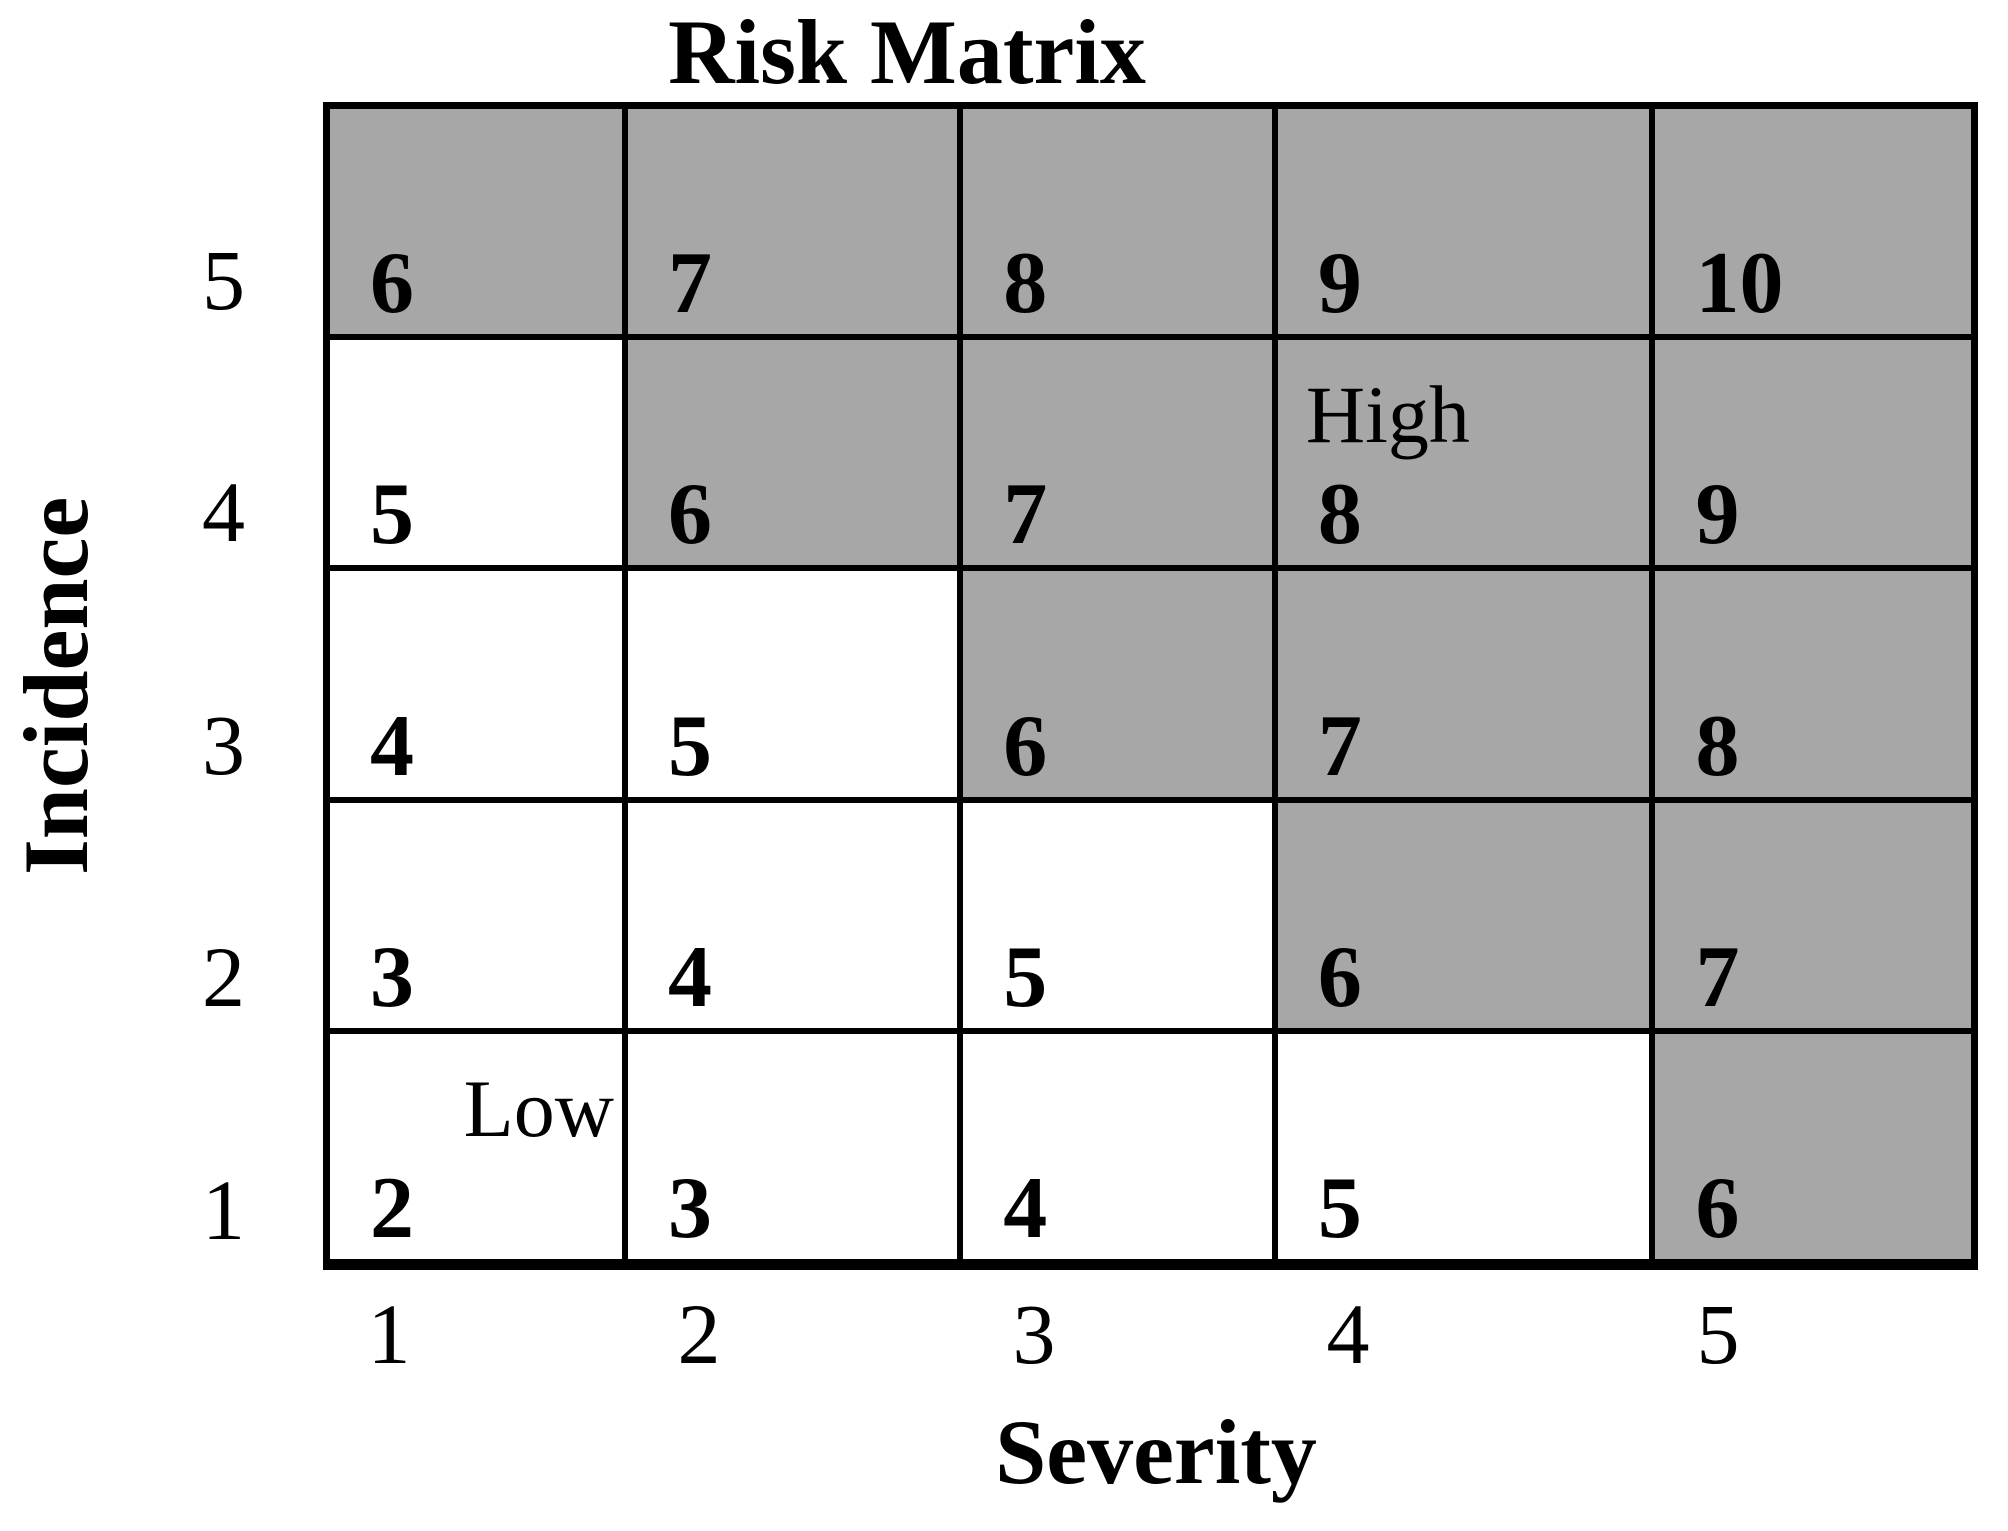 Image resolution: width=2008 pixels, height=1531 pixels. What do you see at coordinates (223, 977) in the screenshot?
I see `y-tick-2: 2` at bounding box center [223, 977].